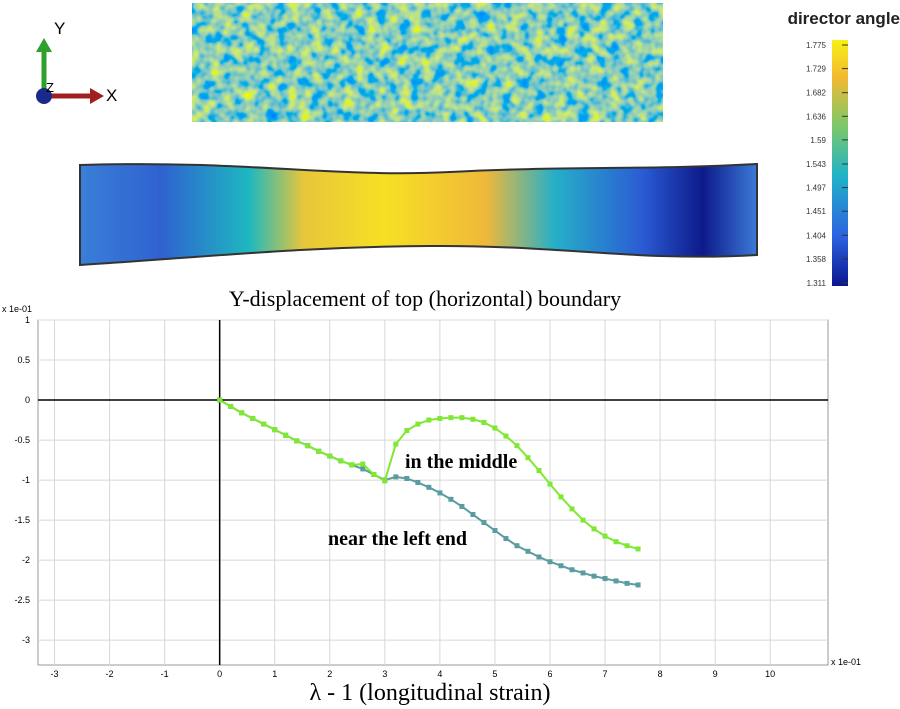 The height and width of the screenshot is (709, 900). Describe the element at coordinates (17, 309) in the screenshot. I see `y-axis-unit: x 1e-01` at that location.